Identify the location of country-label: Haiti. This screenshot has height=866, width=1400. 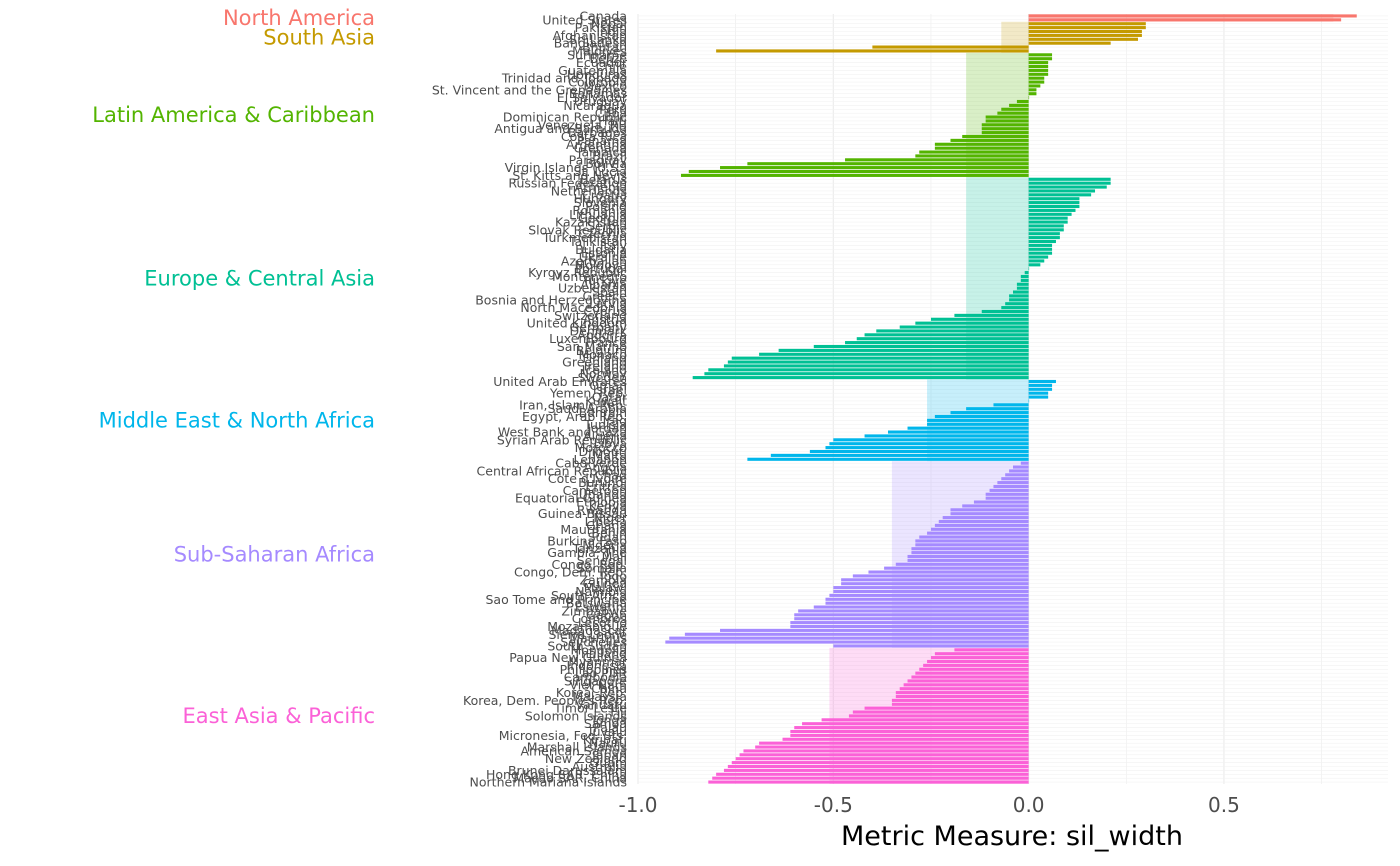
(612, 120).